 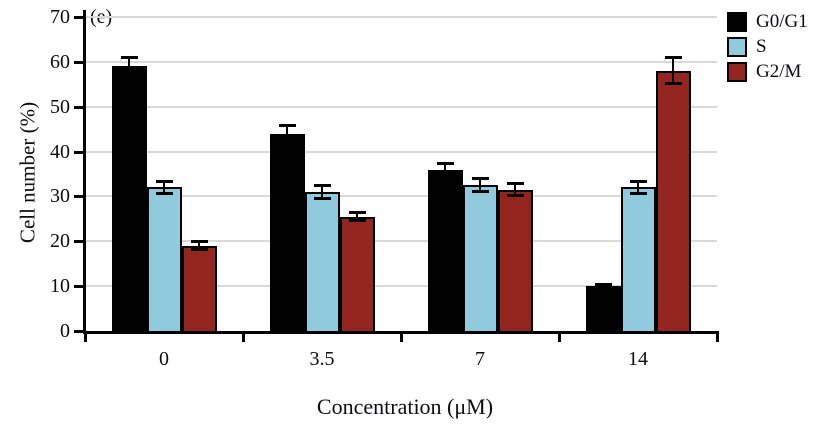 I want to click on x-tick-label: 7, so click(x=480, y=359).